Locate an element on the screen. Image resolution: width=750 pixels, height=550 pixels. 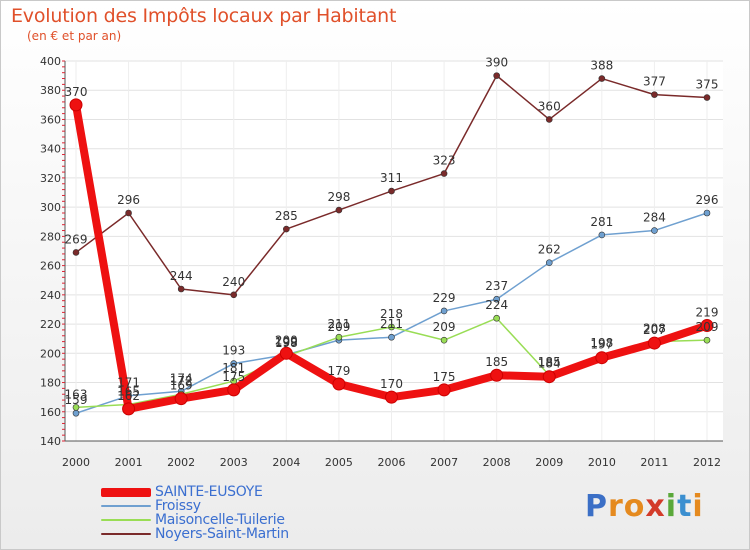
data-label: 224 is located at coordinates (496, 305).